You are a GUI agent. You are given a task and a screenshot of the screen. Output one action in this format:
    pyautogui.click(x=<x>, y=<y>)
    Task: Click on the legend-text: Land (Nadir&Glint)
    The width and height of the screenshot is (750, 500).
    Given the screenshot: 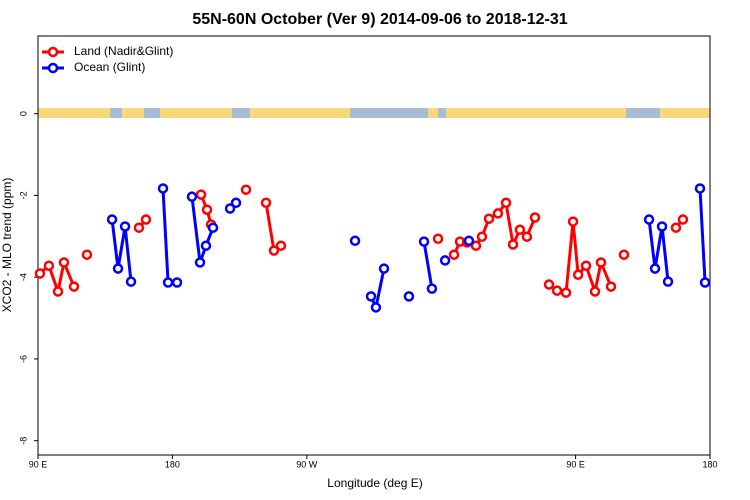 What is the action you would take?
    pyautogui.click(x=123, y=51)
    